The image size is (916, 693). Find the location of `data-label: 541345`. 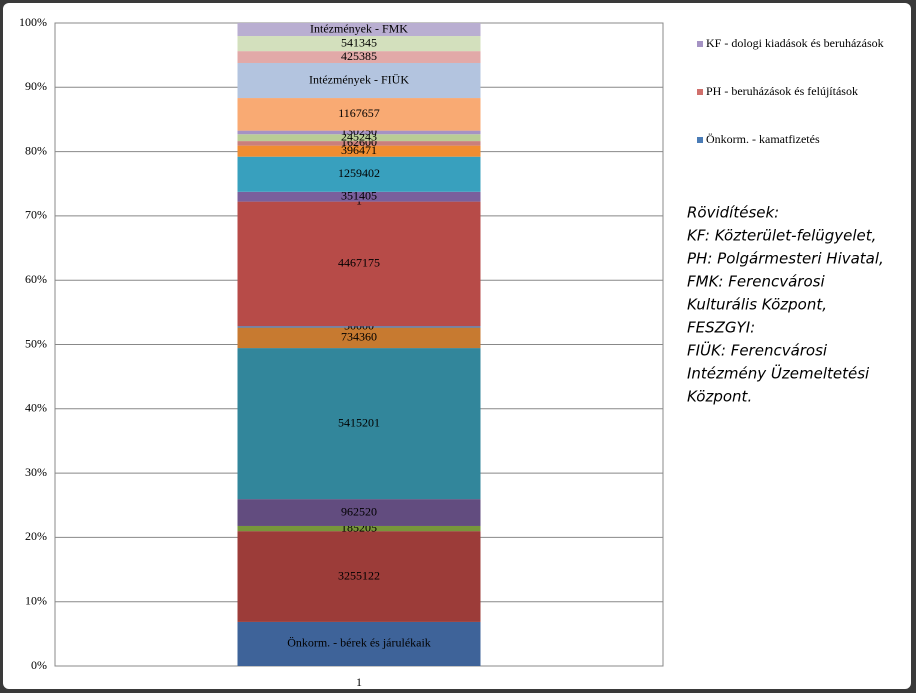

data-label: 541345 is located at coordinates (359, 42).